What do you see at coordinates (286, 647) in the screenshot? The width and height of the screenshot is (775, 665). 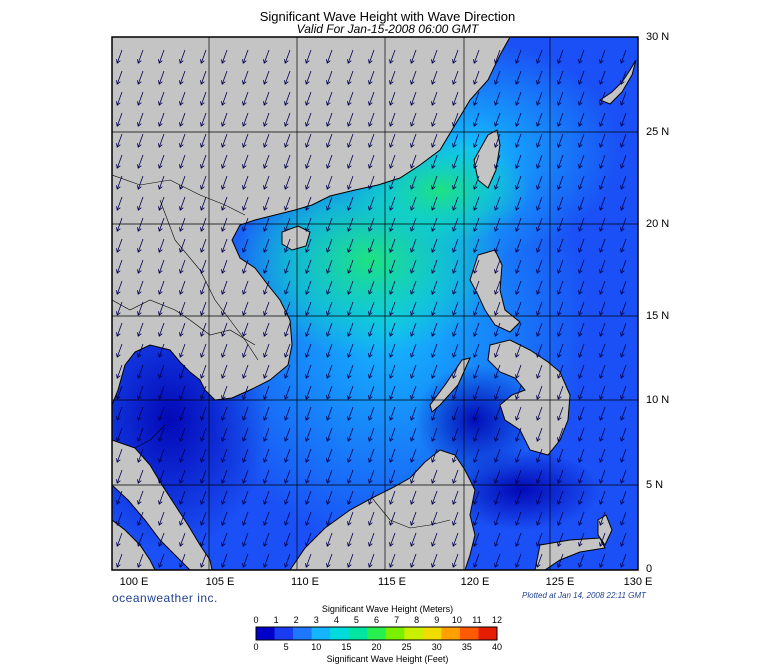 I see `colorbar-feet-tick: 5` at bounding box center [286, 647].